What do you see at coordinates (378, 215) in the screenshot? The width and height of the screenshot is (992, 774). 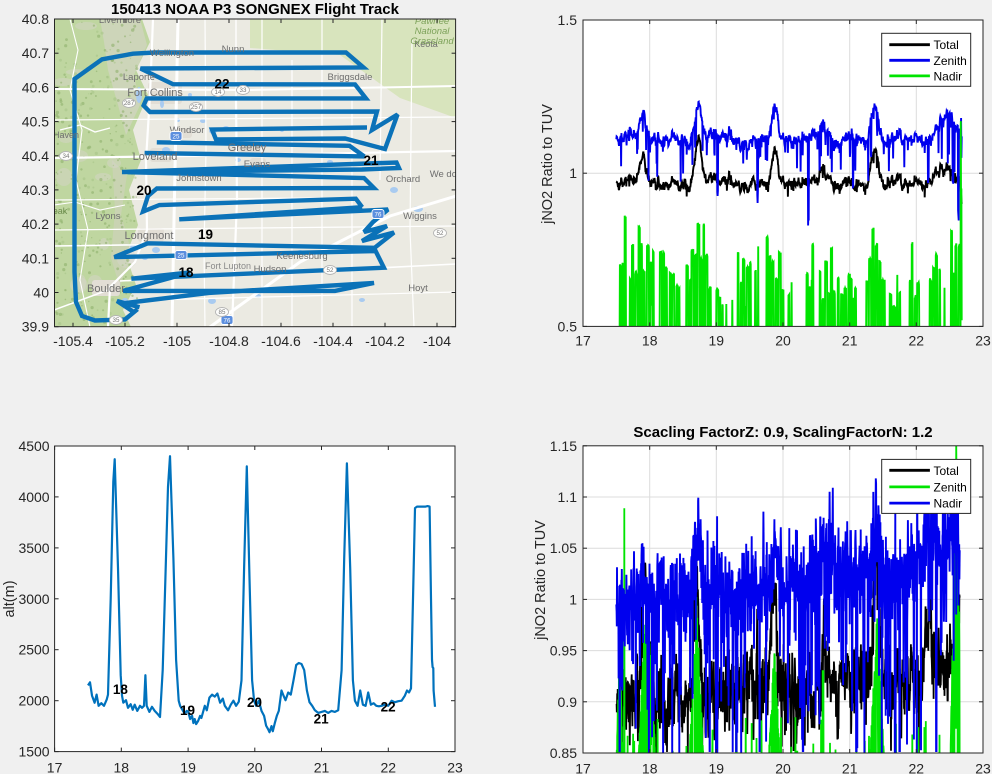 I see `svg-text: 76` at bounding box center [378, 215].